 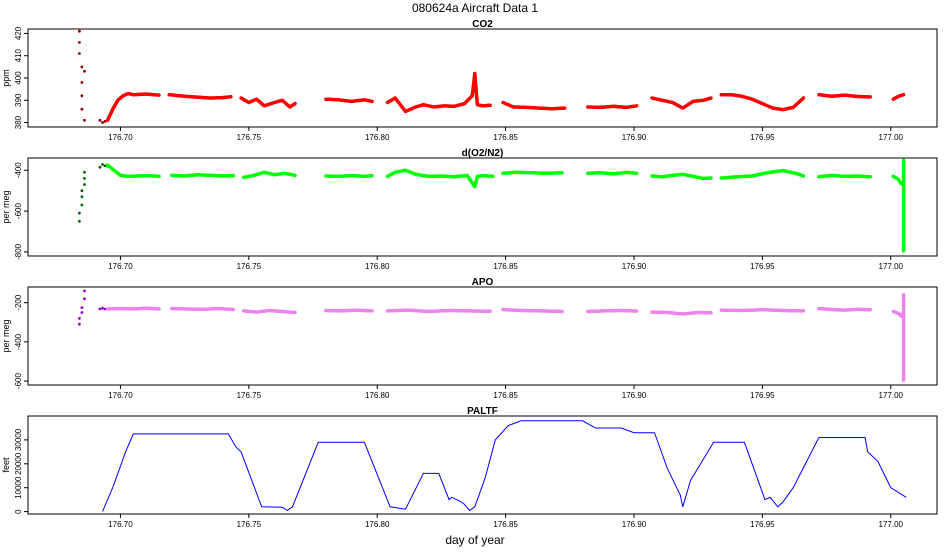 What do you see at coordinates (474, 540) in the screenshot?
I see `x-axis-label: day of year` at bounding box center [474, 540].